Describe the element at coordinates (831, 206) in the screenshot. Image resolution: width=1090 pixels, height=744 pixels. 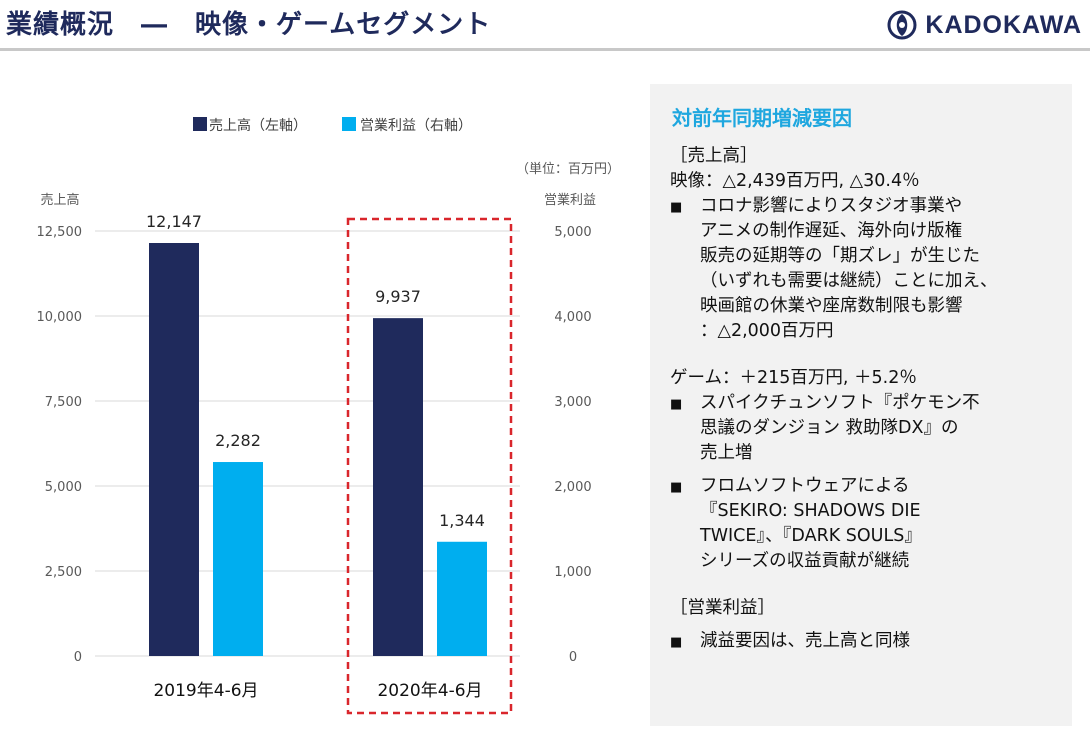
I see `video-bullet-line: コロナ影響によりスタジオ事業や` at that location.